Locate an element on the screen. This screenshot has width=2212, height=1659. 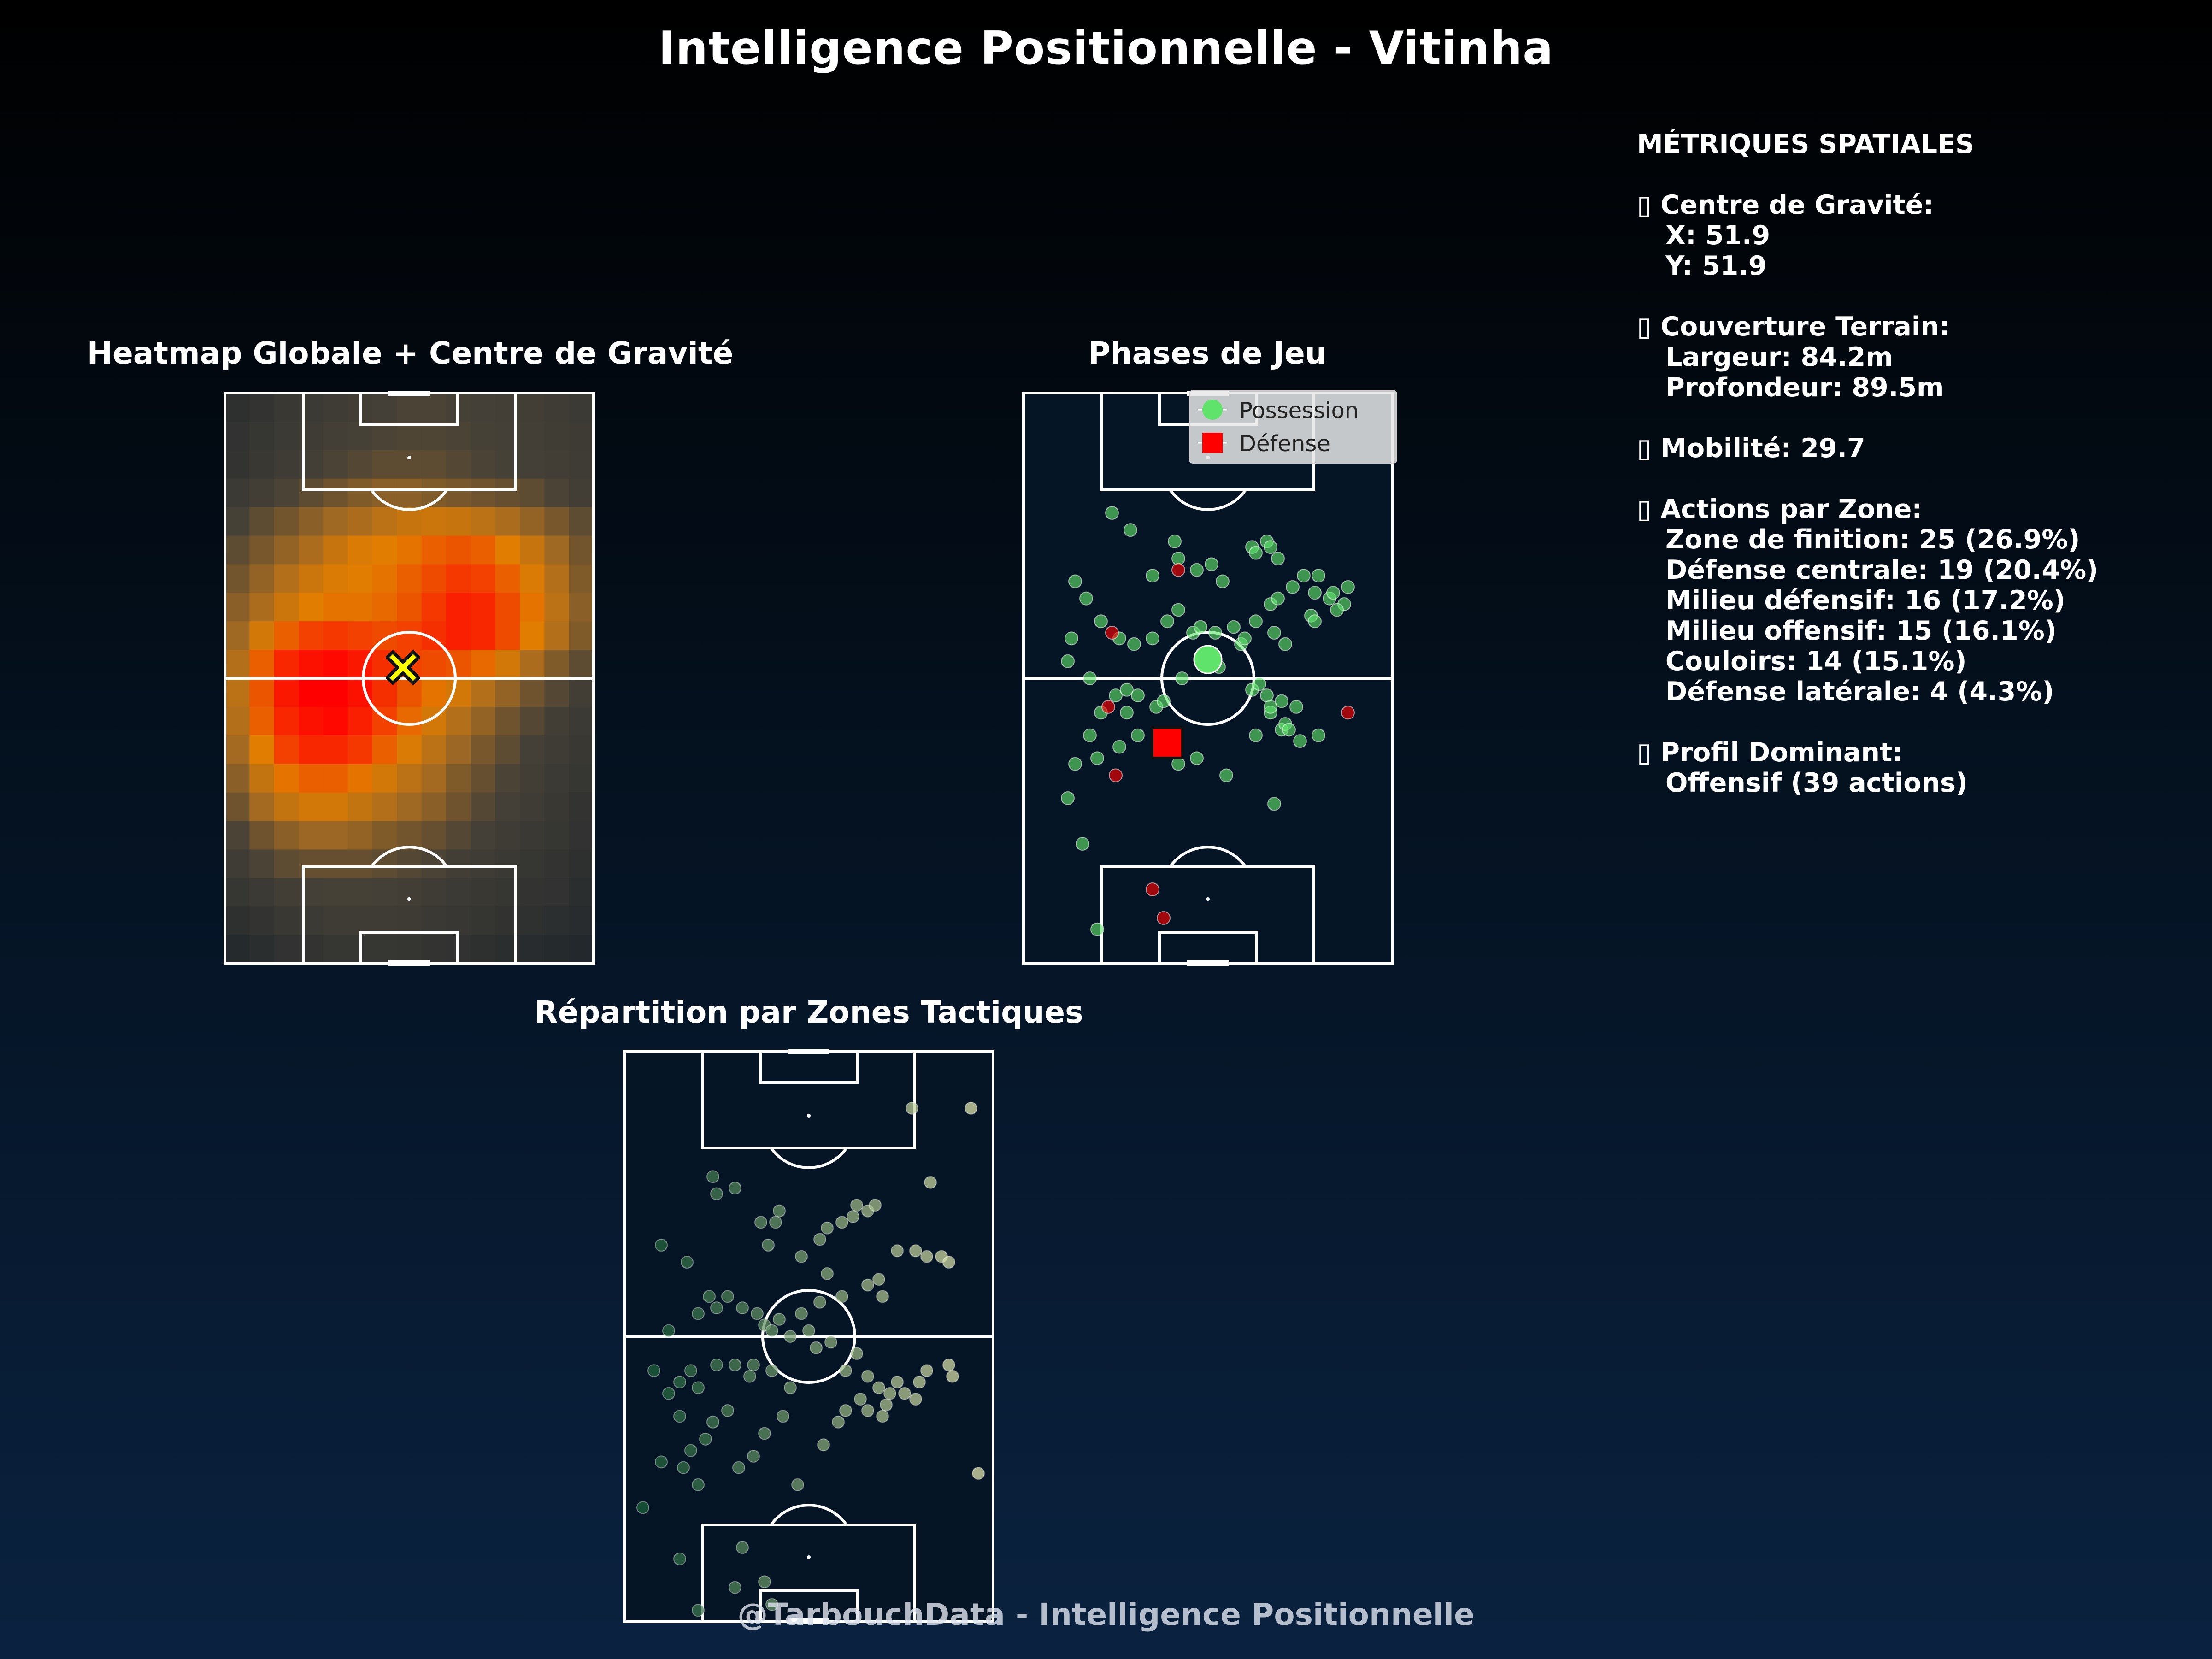
phases-panel-title: Phases de Jeu is located at coordinates (1207, 353).